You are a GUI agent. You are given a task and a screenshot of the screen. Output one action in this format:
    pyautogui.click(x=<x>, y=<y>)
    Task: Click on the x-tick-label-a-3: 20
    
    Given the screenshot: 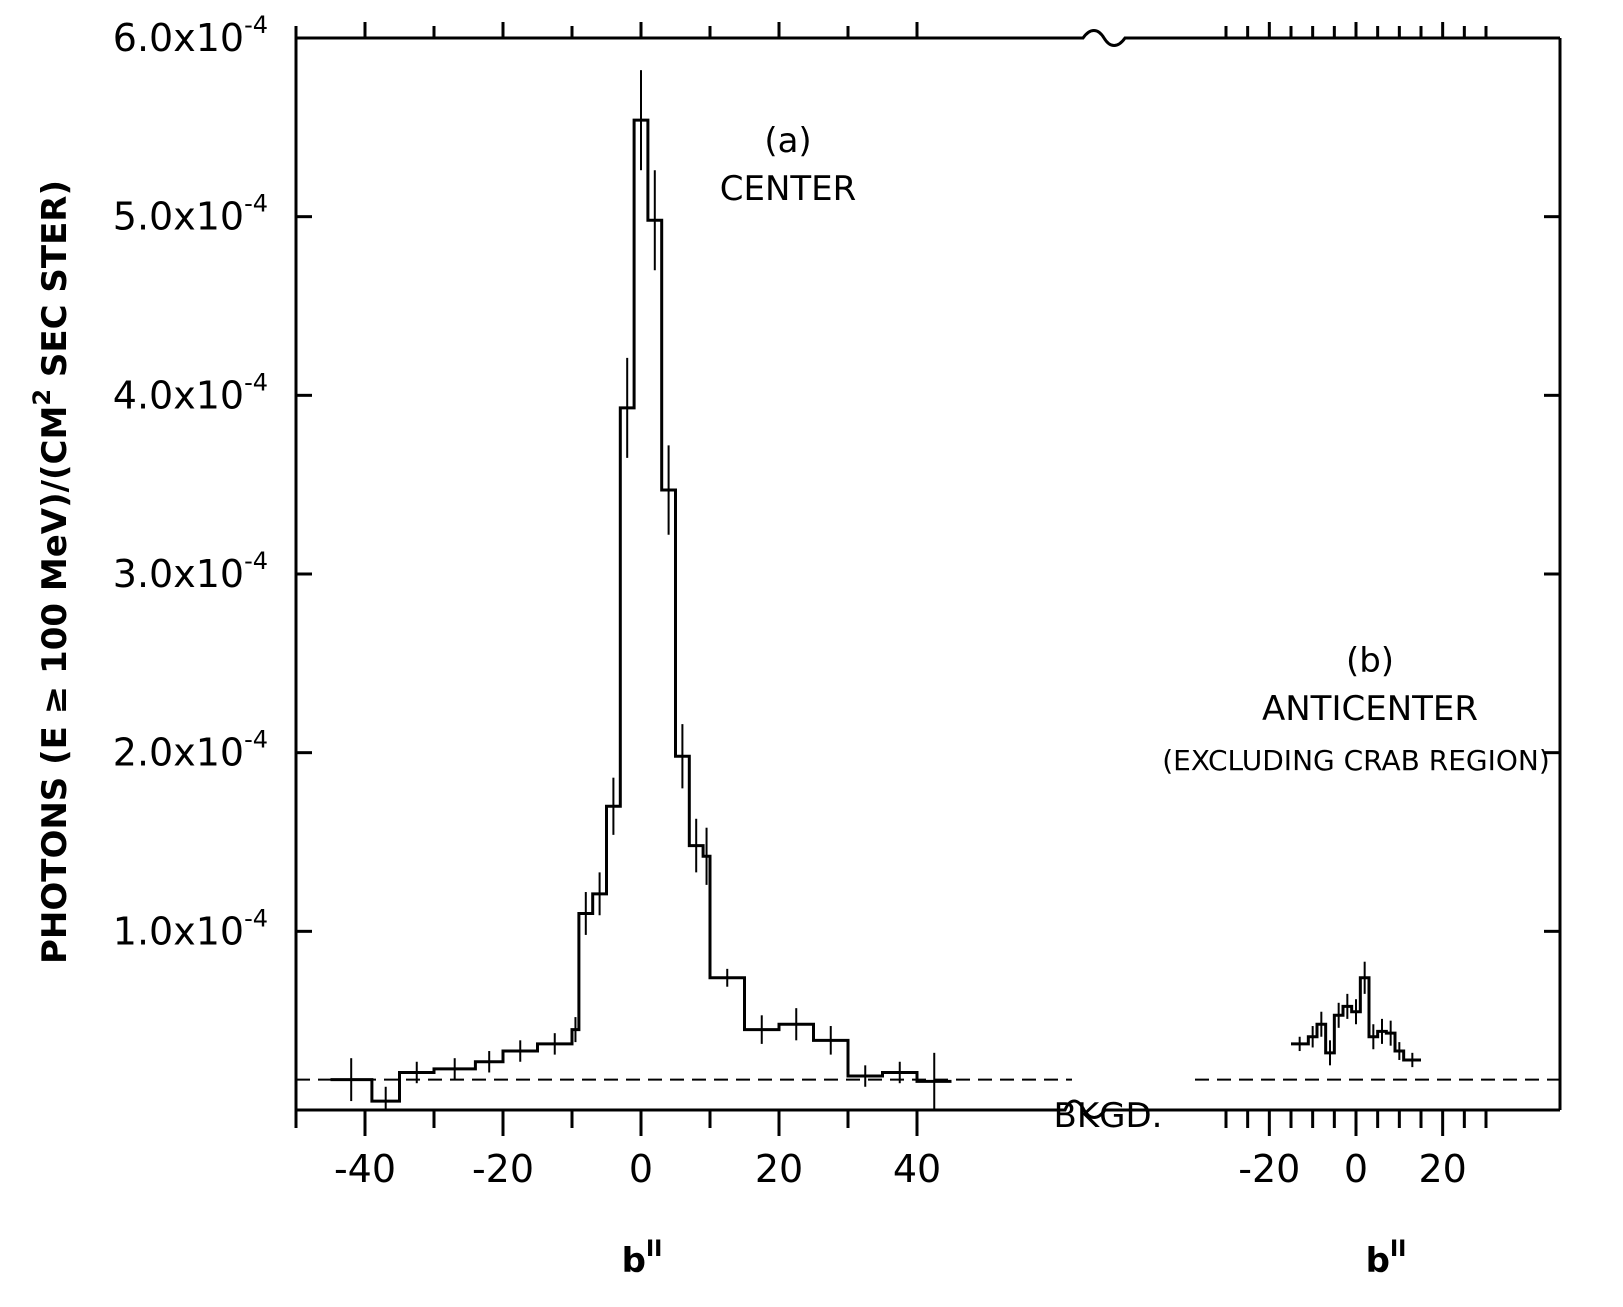 What is the action you would take?
    pyautogui.click(x=779, y=1169)
    